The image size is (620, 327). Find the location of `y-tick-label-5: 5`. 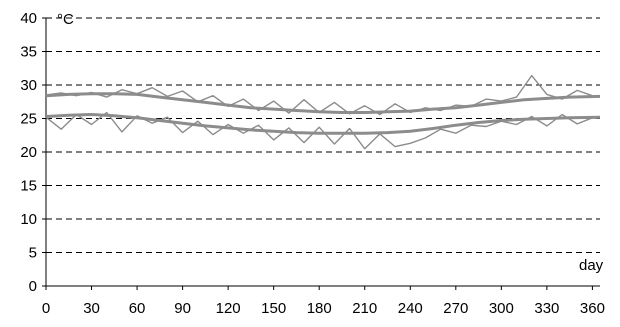

y-tick-label-5: 5 is located at coordinates (33, 253).